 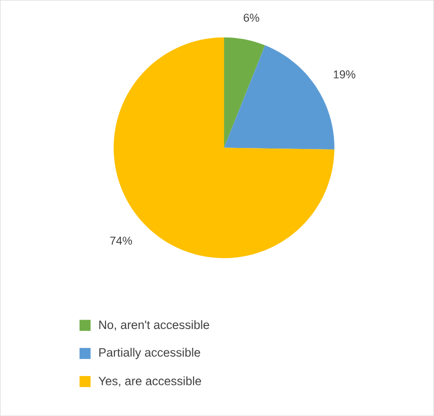 I want to click on legend-label: Partially accessible, so click(x=149, y=354).